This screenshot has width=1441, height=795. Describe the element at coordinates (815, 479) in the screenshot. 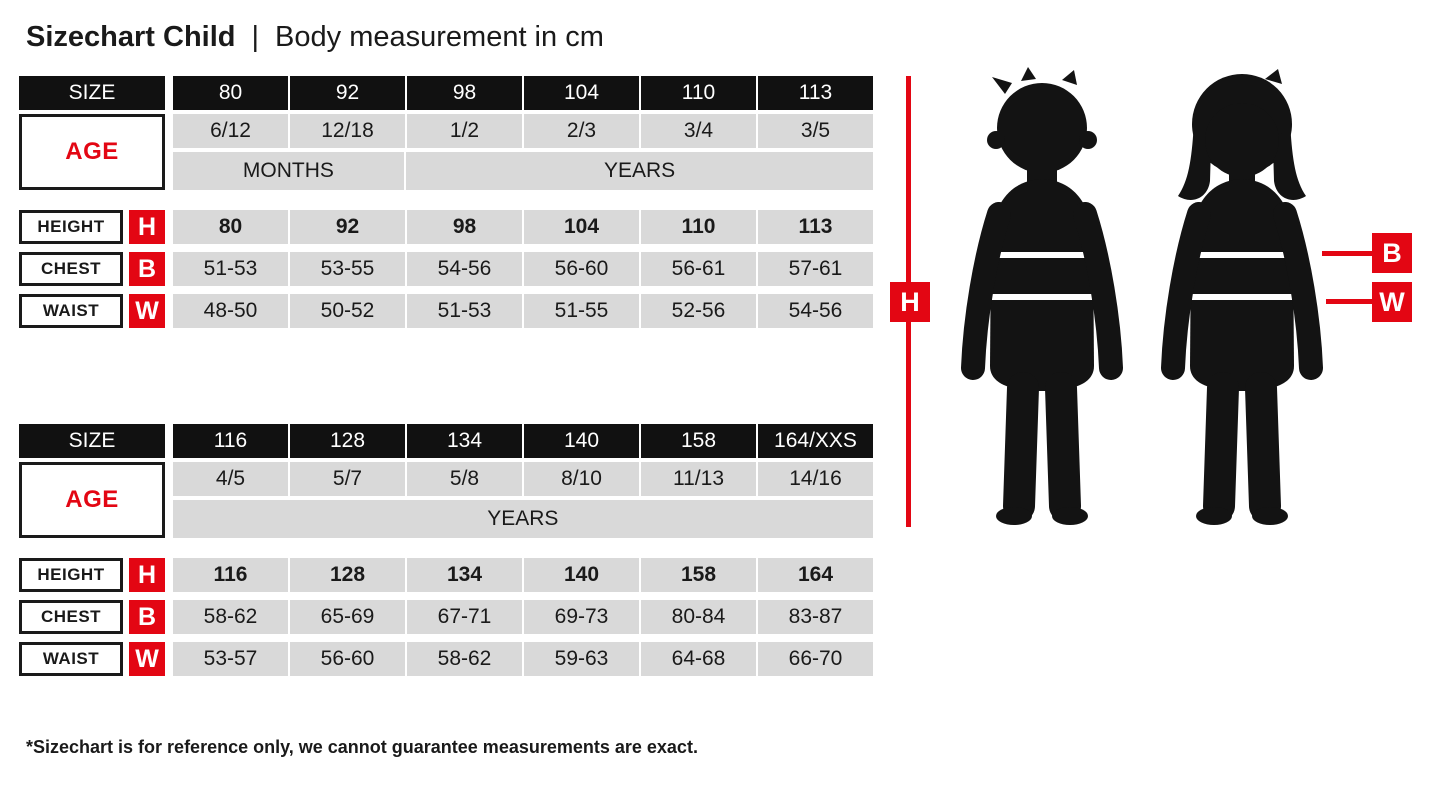

I see `age-value: 14/16` at that location.